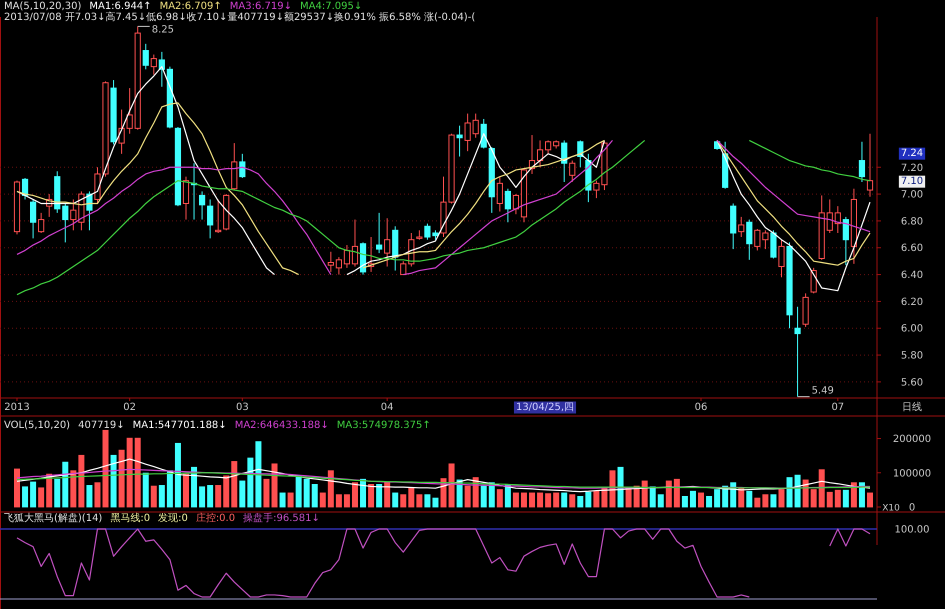  Describe the element at coordinates (261, 6) in the screenshot. I see `text: MA3:6.719↓` at that location.